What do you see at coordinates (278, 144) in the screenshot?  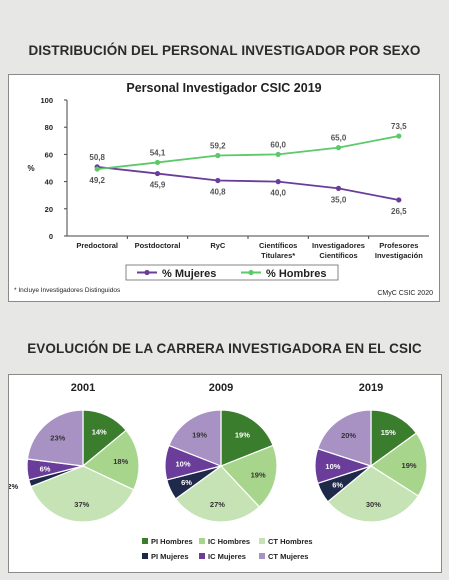 I see `data-label: 60,0` at bounding box center [278, 144].